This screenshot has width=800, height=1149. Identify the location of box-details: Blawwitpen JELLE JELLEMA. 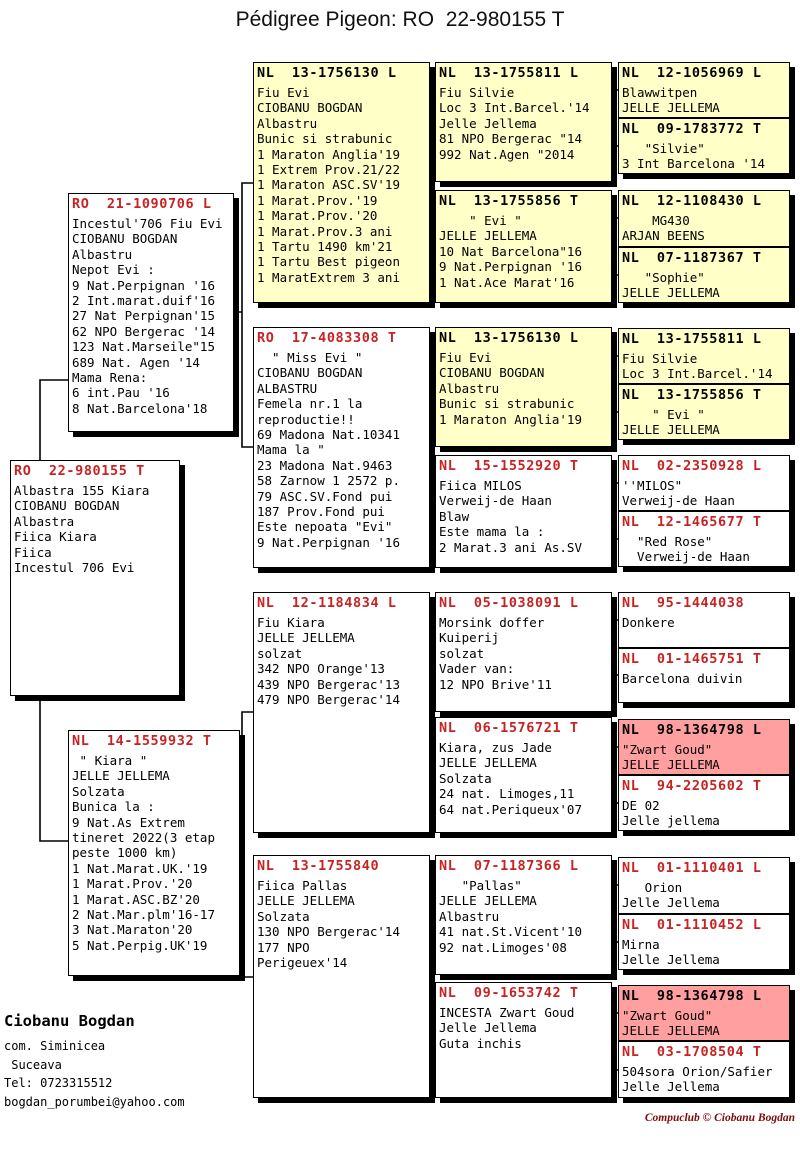
(671, 100).